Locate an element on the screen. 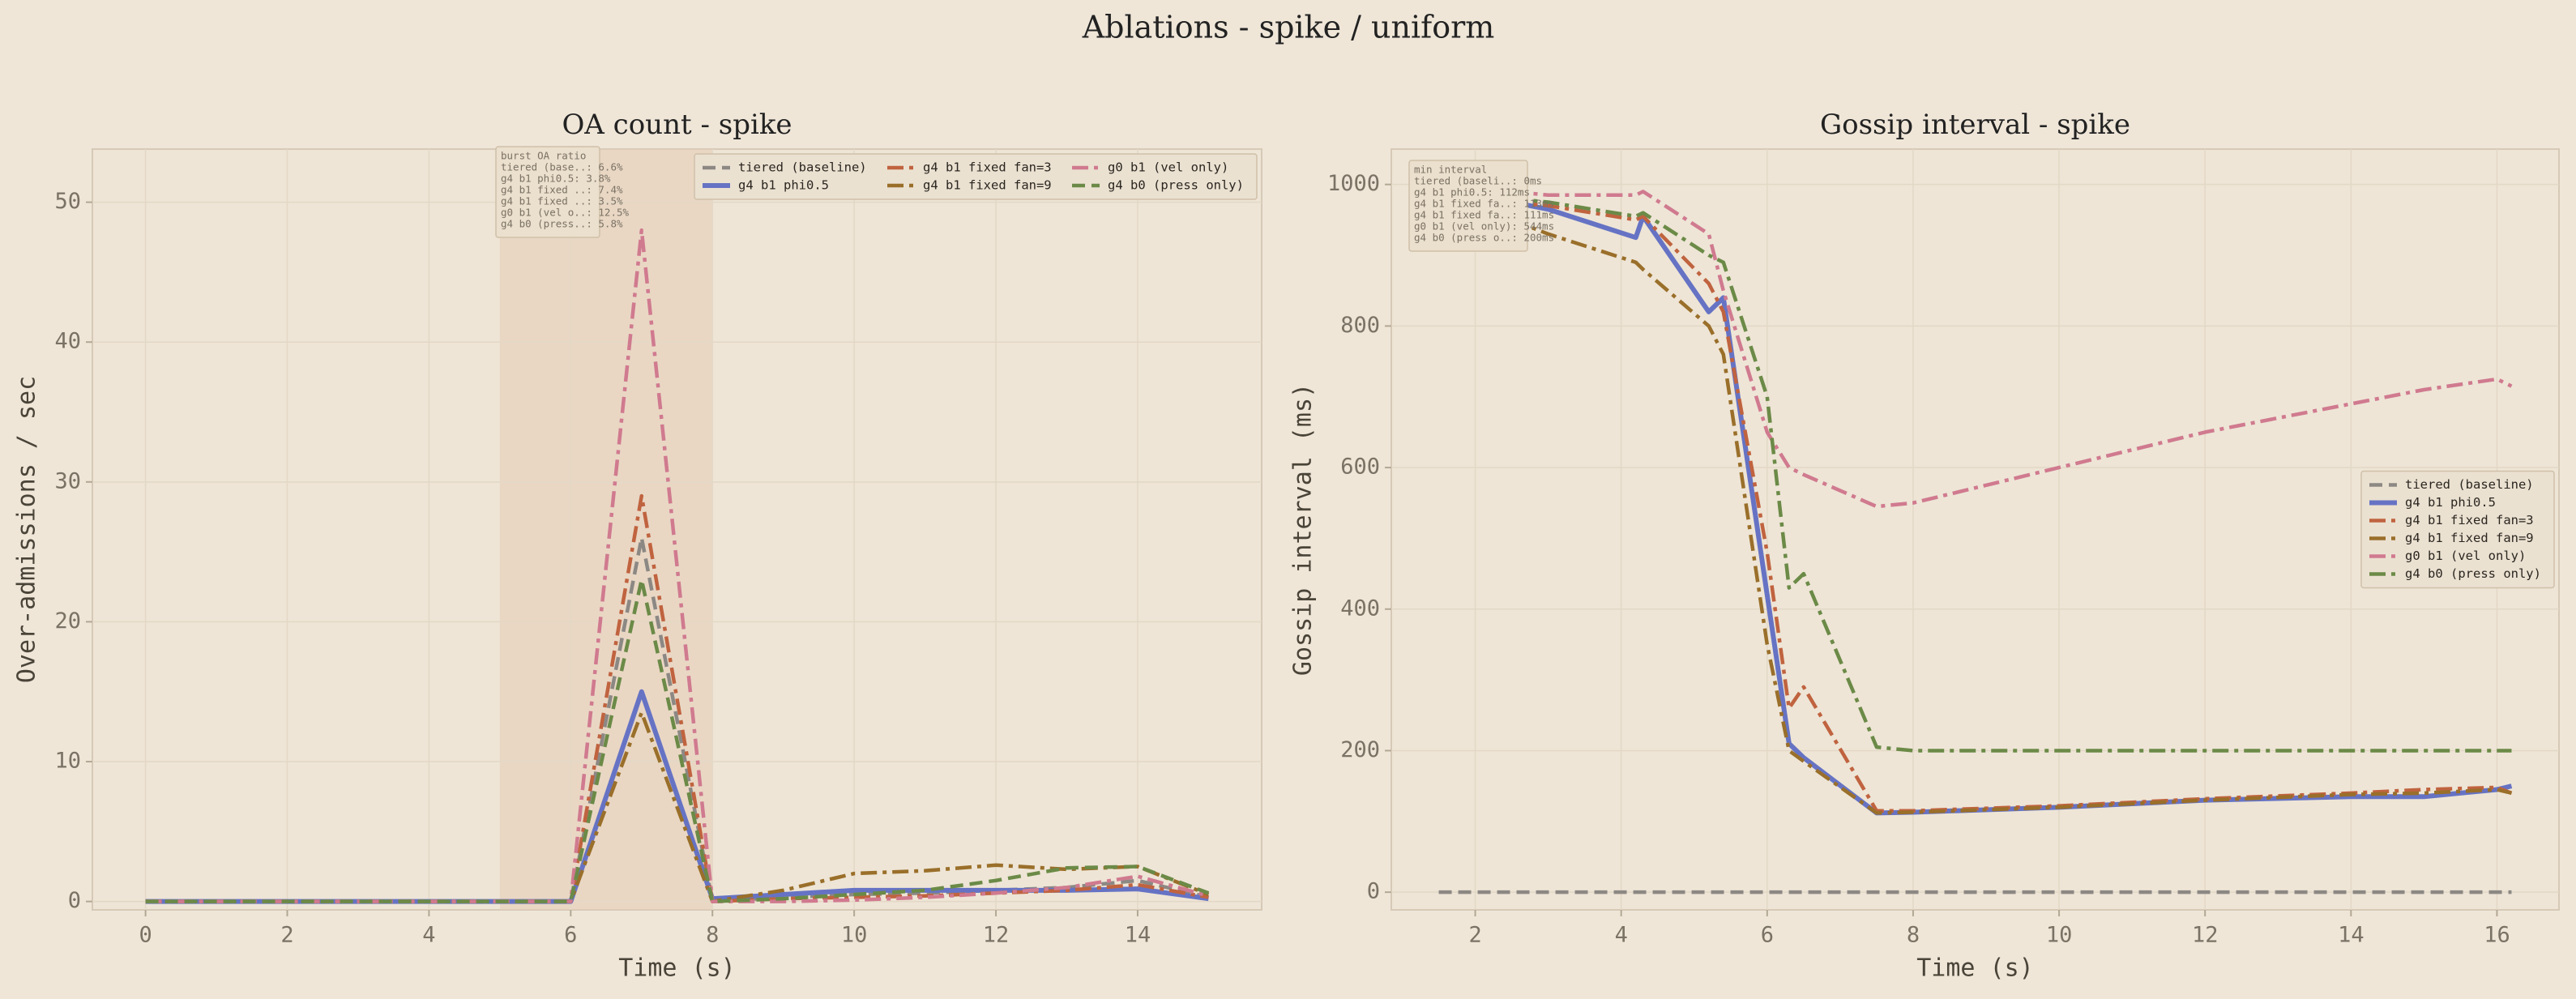  y-tick-label: 30 is located at coordinates (67, 481).